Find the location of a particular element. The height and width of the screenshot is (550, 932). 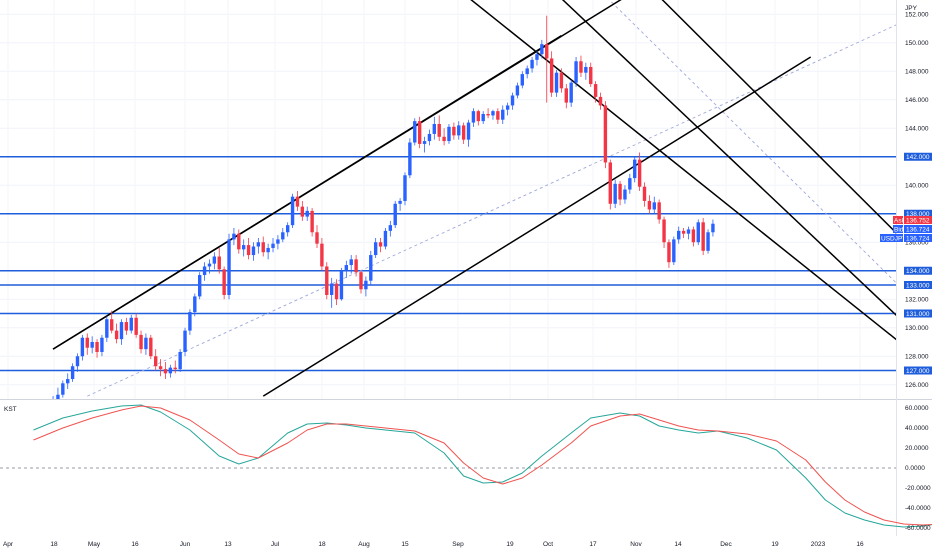

ask-value: 136.752 is located at coordinates (918, 221).